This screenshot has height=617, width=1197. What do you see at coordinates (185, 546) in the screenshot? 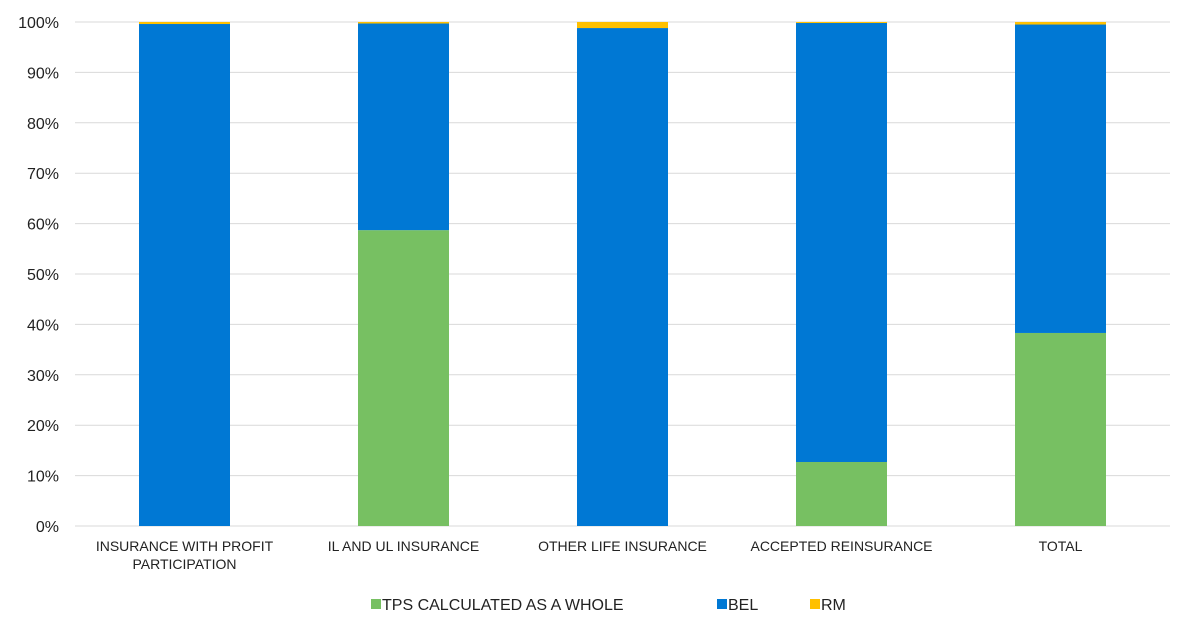
I see `x-category-label: INSURANCE WITH PROFIT` at bounding box center [185, 546].